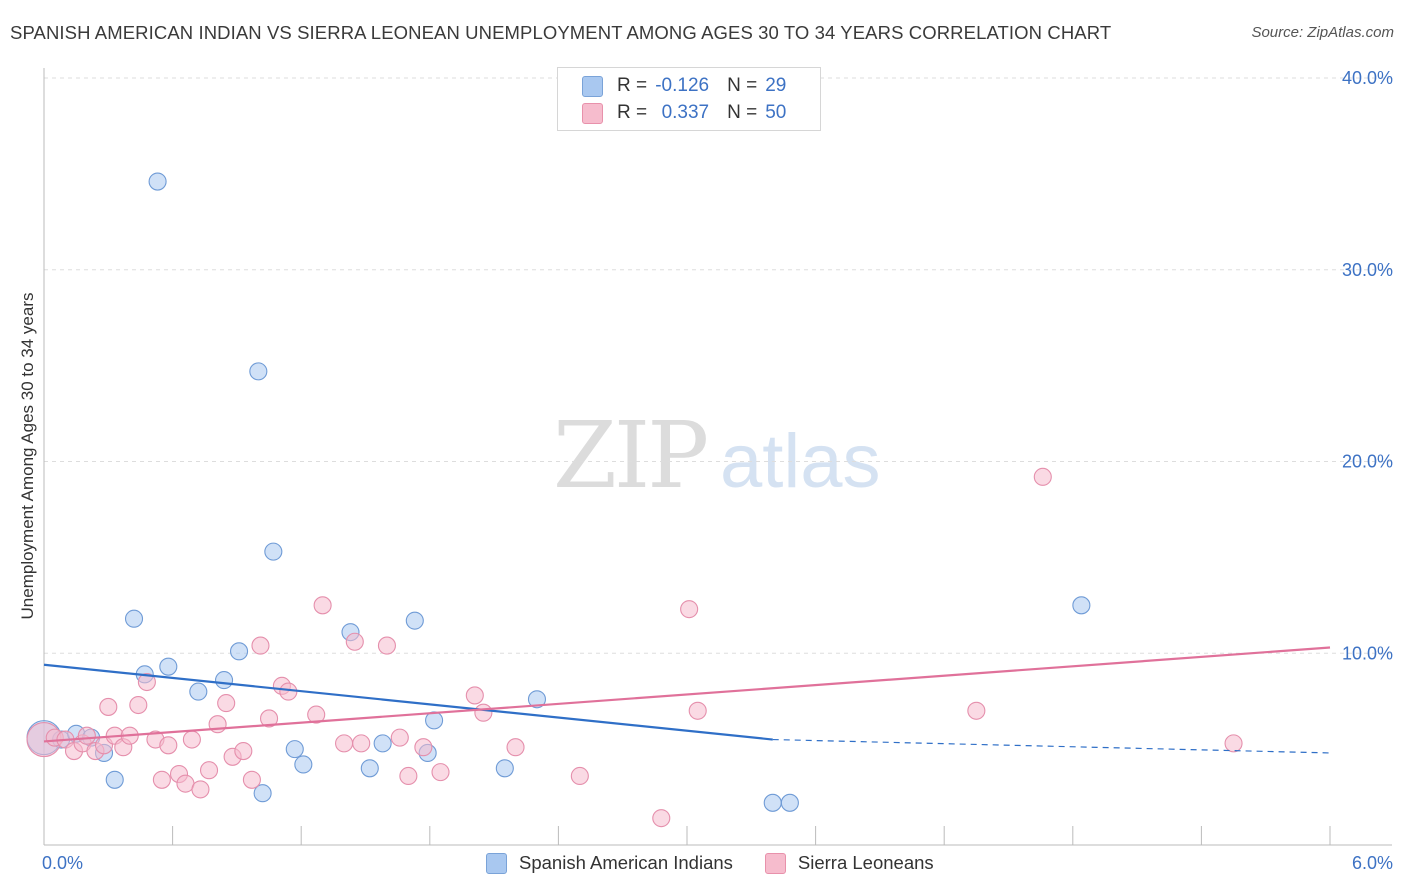  I want to click on series-legend: Spanish American Indians Sierra Leoneans, so click(726, 863).